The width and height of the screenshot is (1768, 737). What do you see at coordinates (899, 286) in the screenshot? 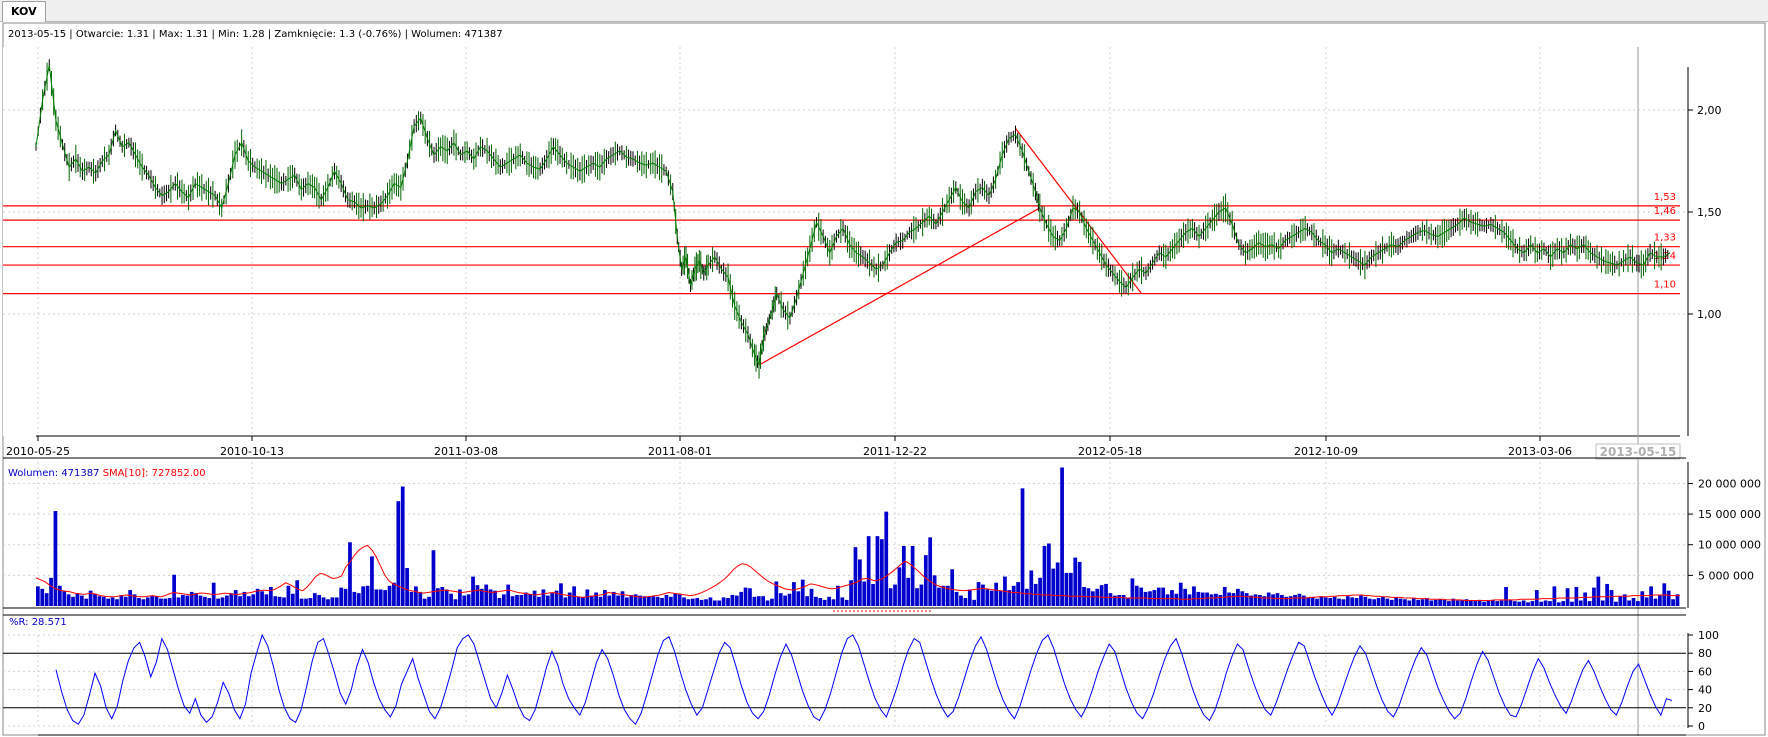
I see `trendline-up` at bounding box center [899, 286].